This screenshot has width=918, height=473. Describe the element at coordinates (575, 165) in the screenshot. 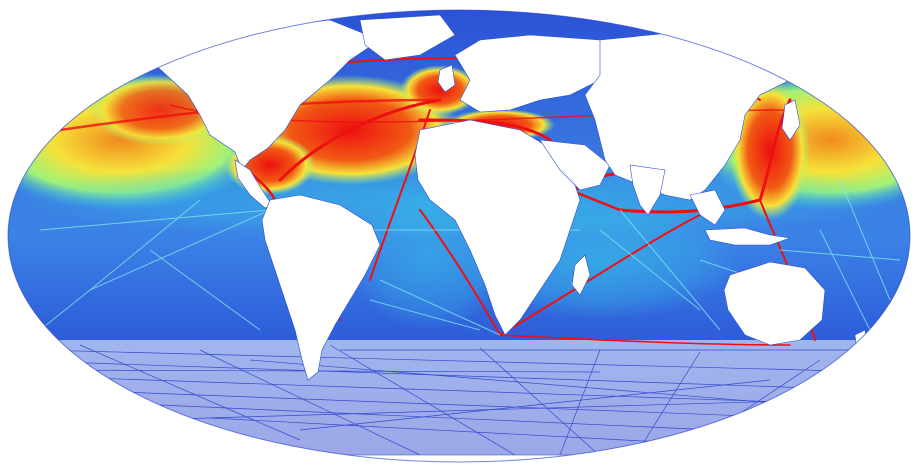

I see `arabian-peninsula` at that location.